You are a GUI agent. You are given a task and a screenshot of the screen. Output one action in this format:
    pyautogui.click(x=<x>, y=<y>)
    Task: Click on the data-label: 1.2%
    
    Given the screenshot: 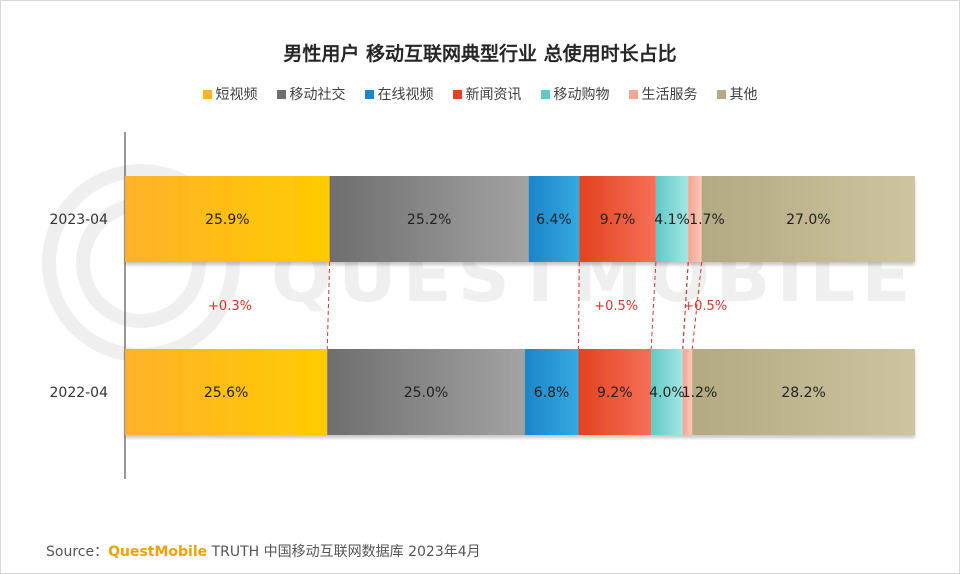 What is the action you would take?
    pyautogui.click(x=700, y=393)
    